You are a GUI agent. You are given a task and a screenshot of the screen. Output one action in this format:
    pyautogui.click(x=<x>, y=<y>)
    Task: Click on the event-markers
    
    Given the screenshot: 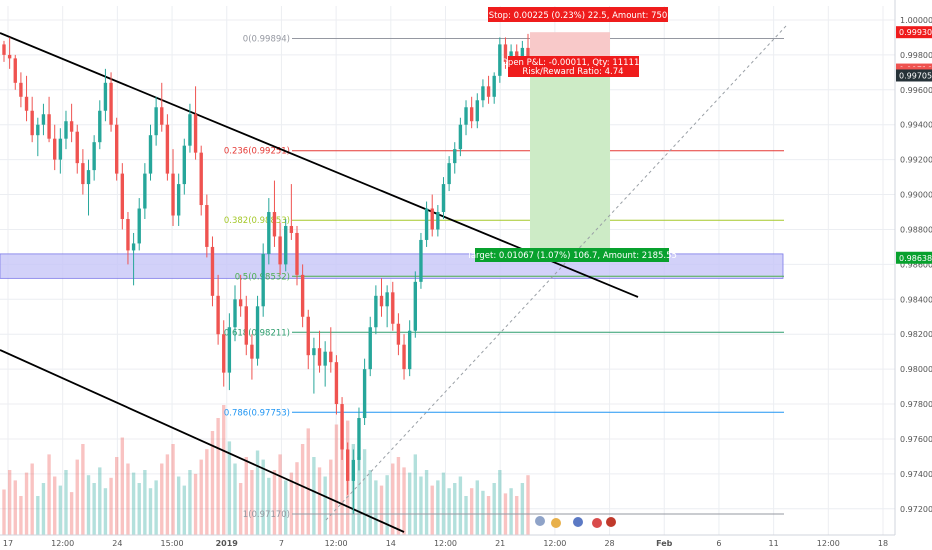 What is the action you would take?
    pyautogui.click(x=575, y=522)
    